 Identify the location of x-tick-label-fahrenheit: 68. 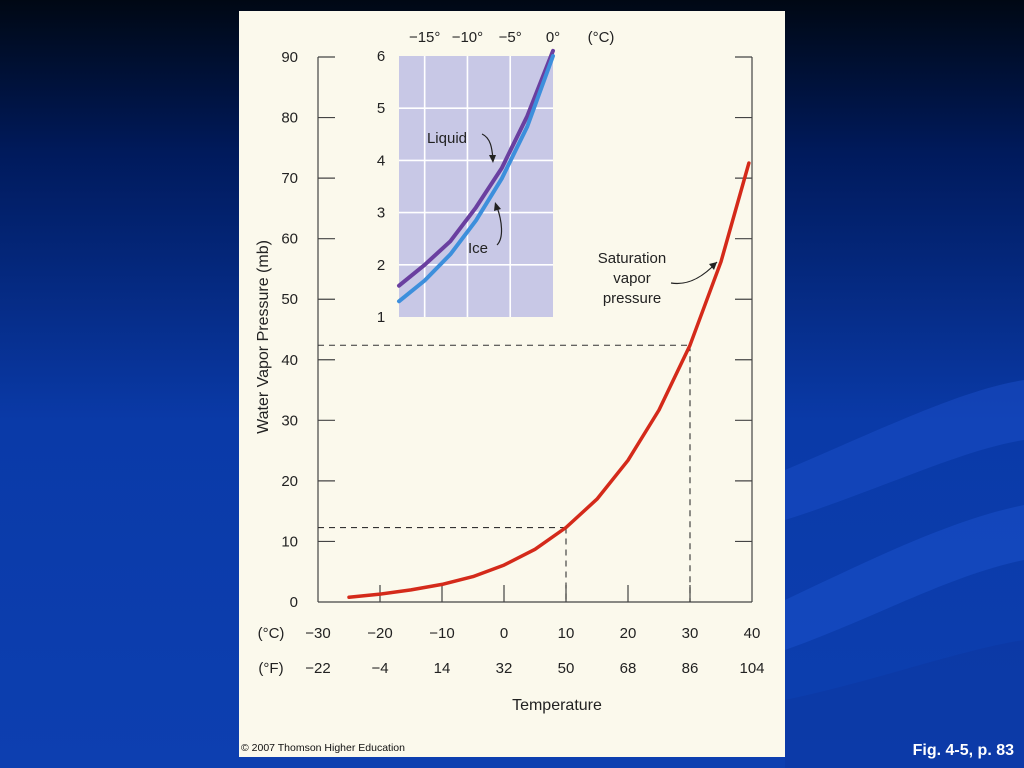
(628, 668).